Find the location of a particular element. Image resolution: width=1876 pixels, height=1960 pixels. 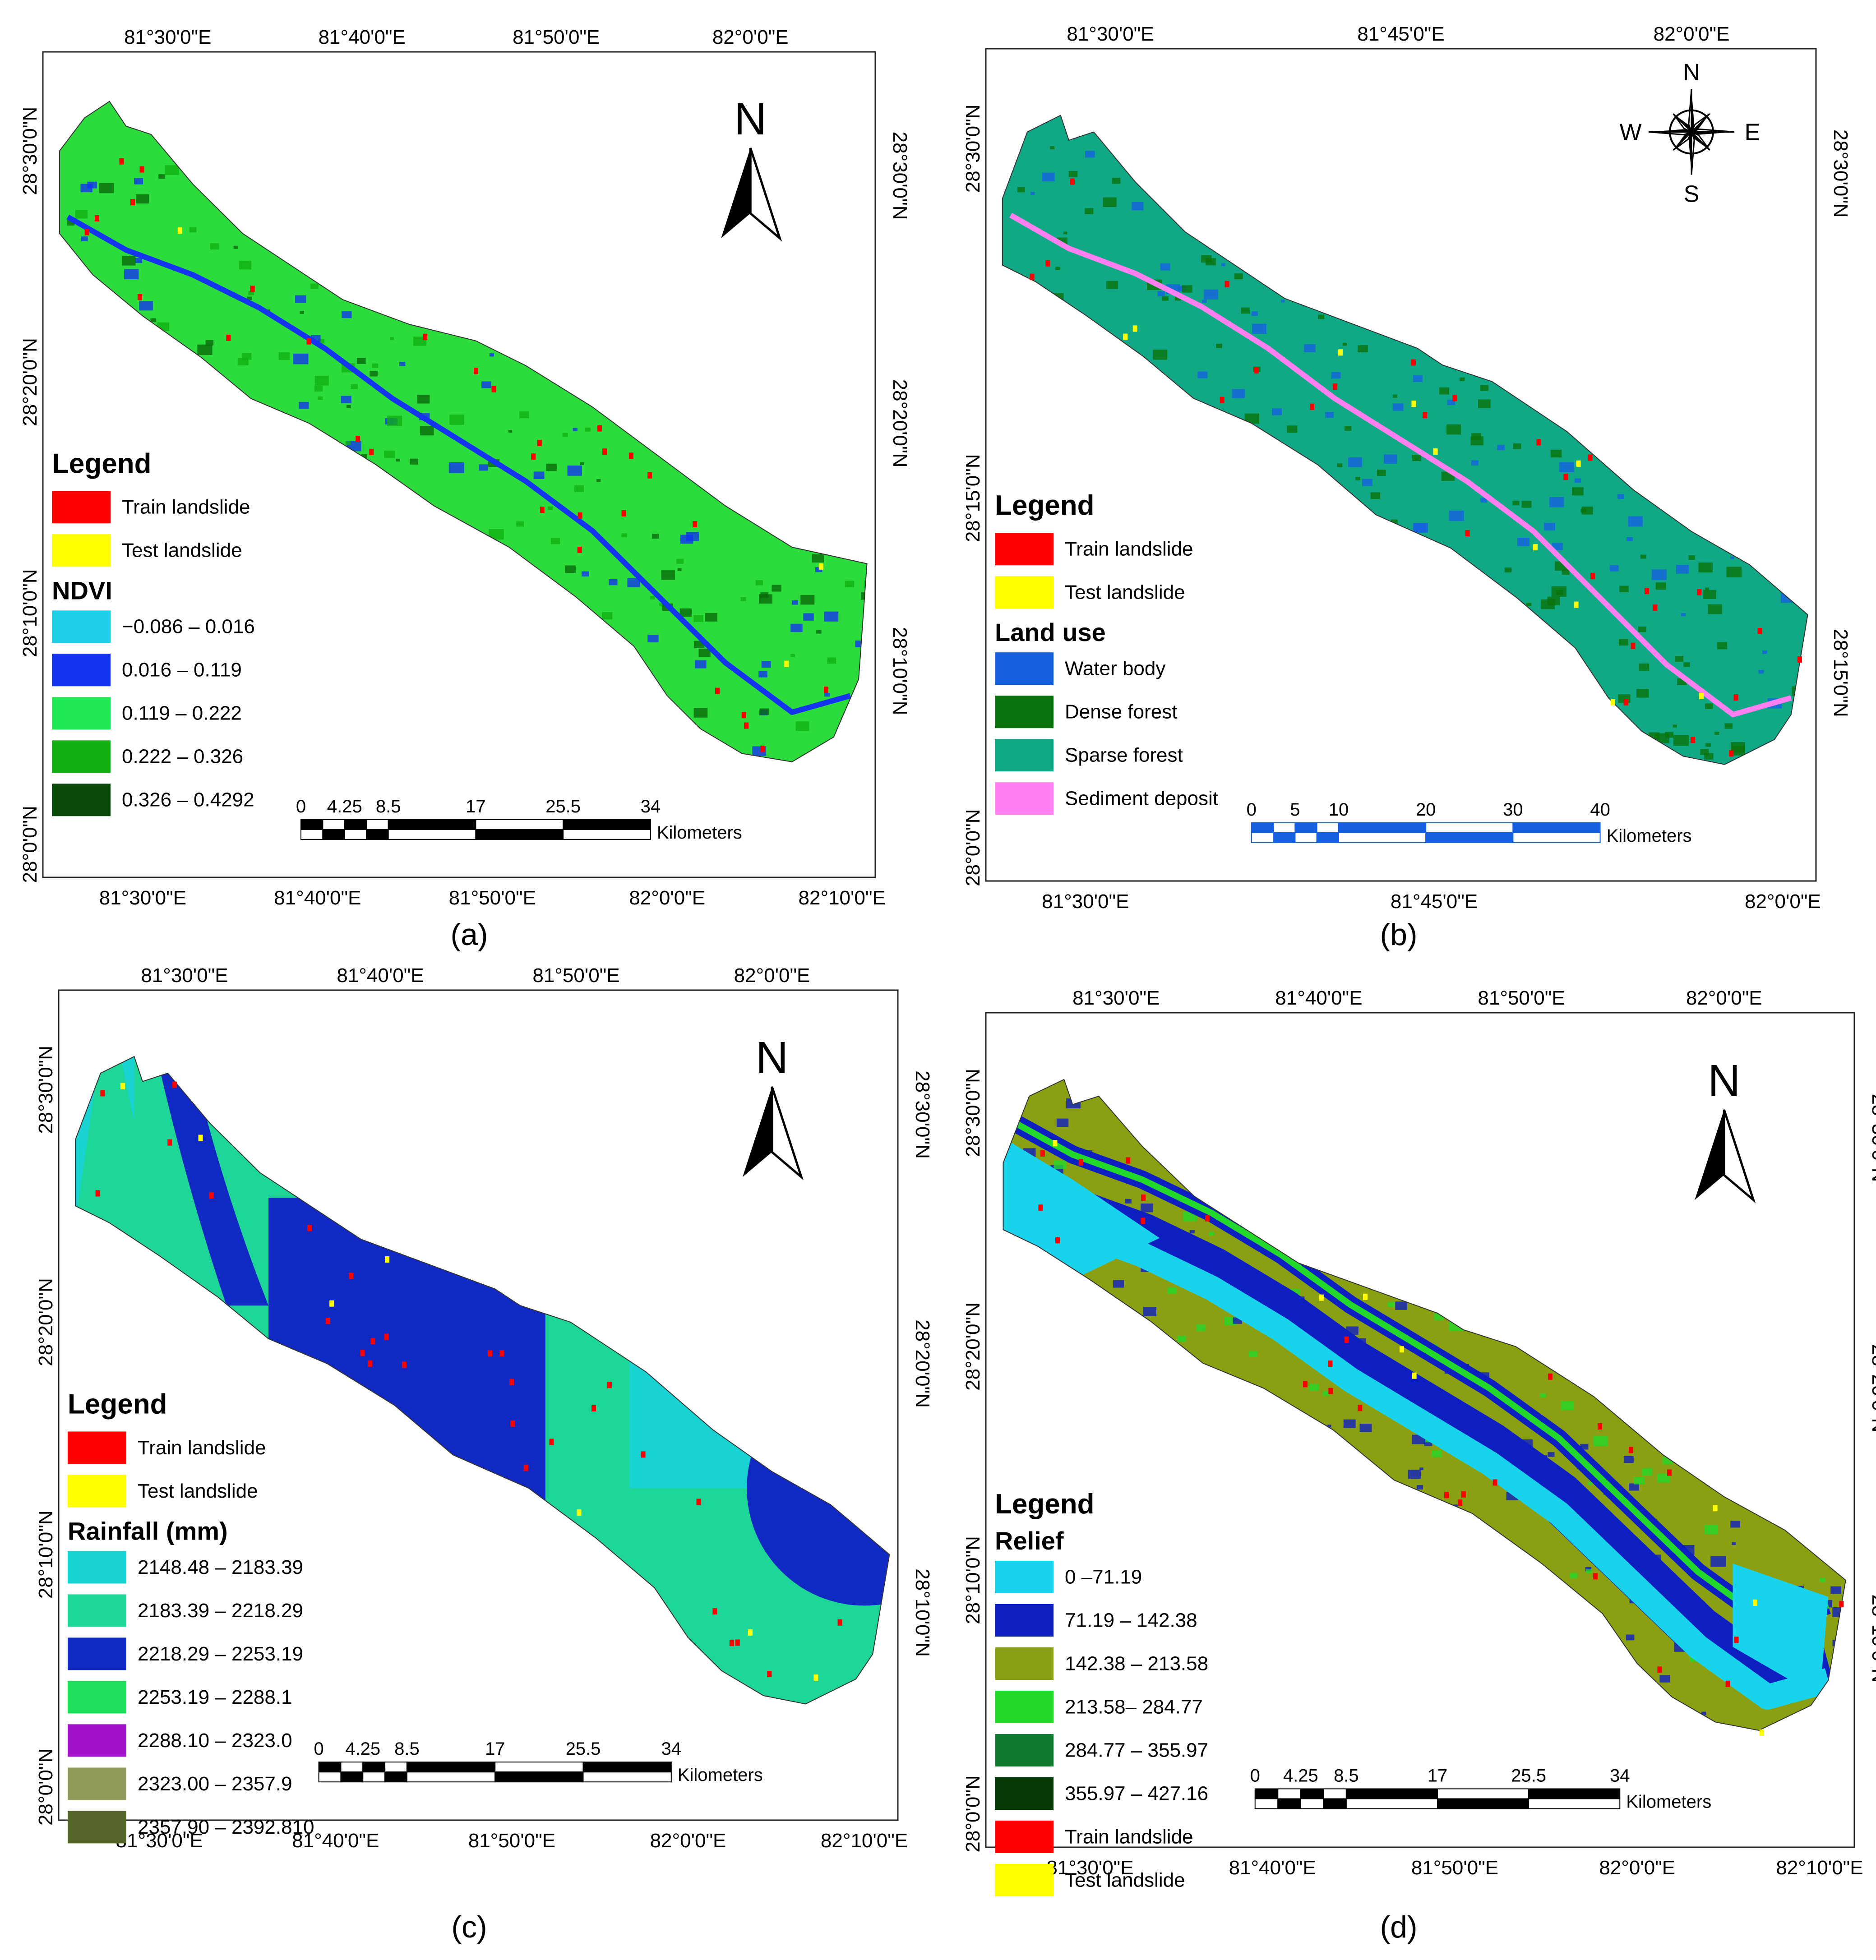

bottom-longitude-label: 81°50'0"E is located at coordinates (1454, 1868).